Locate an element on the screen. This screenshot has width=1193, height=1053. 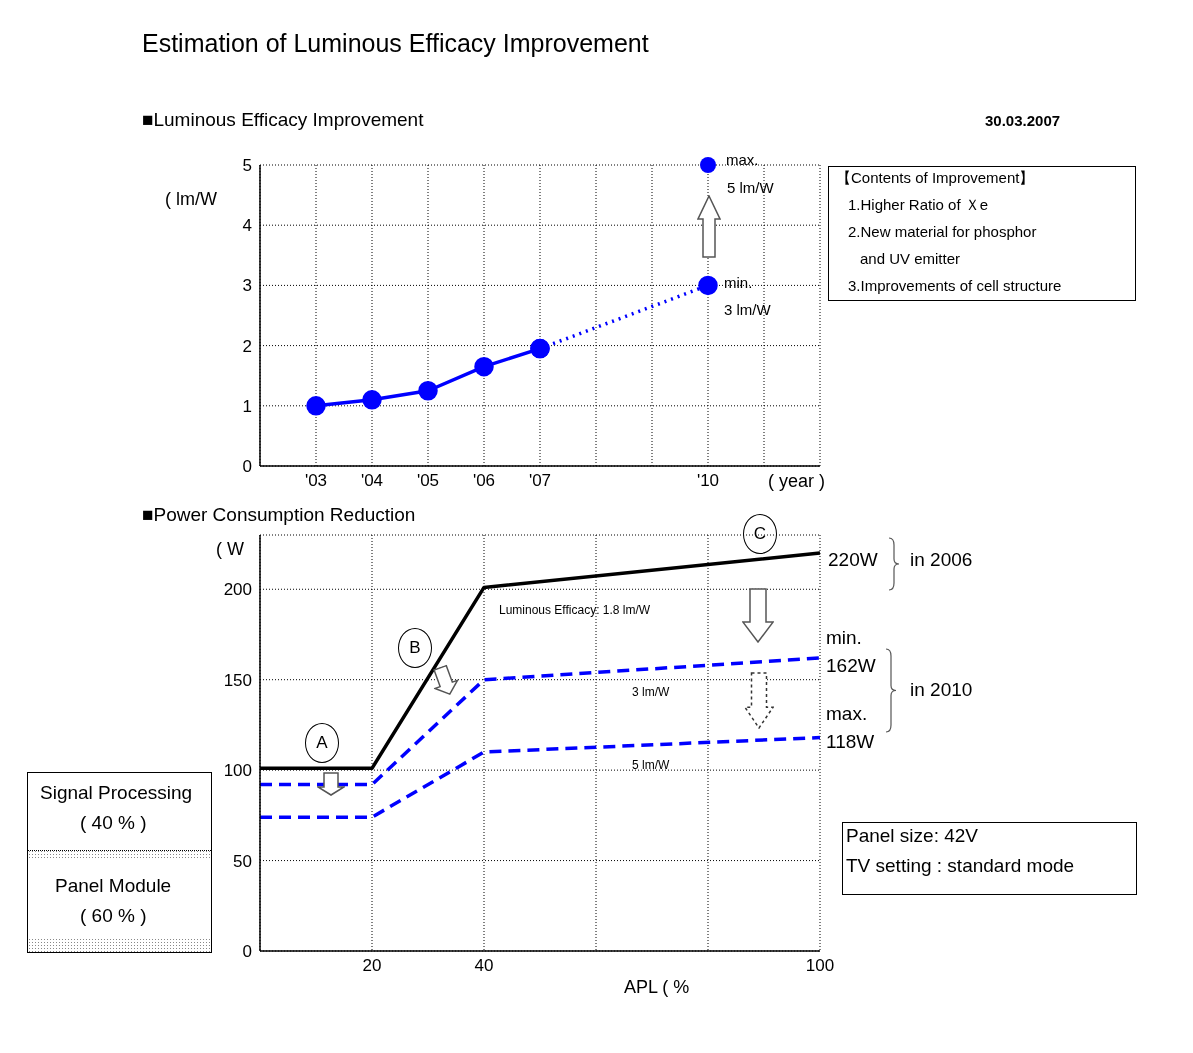
annotation: C is located at coordinates (760, 533).